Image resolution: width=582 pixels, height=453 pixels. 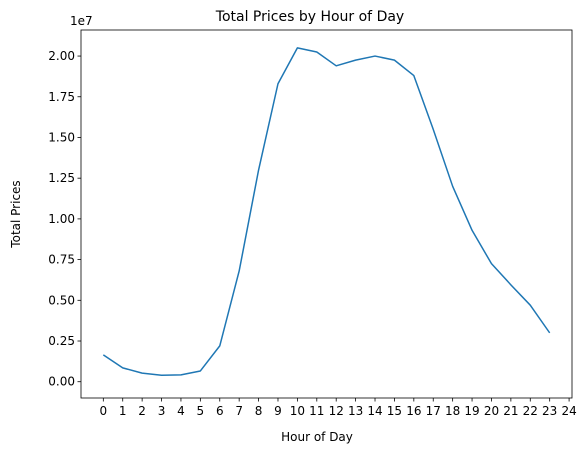 What do you see at coordinates (309, 17) in the screenshot?
I see `chart-title: Total Prices by Hour of Day` at bounding box center [309, 17].